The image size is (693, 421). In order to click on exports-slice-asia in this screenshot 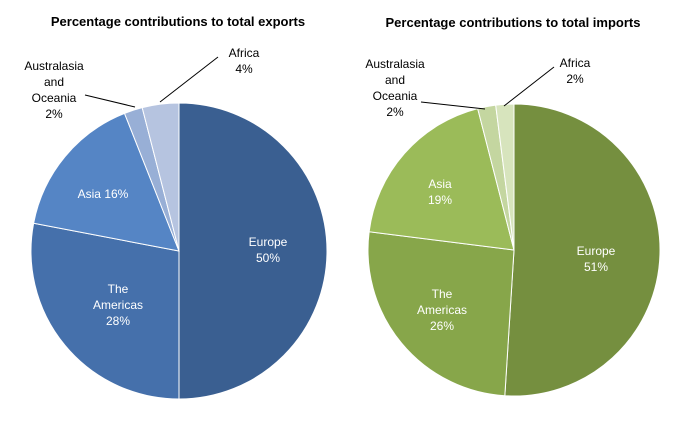, I will do `click(106, 182)`.